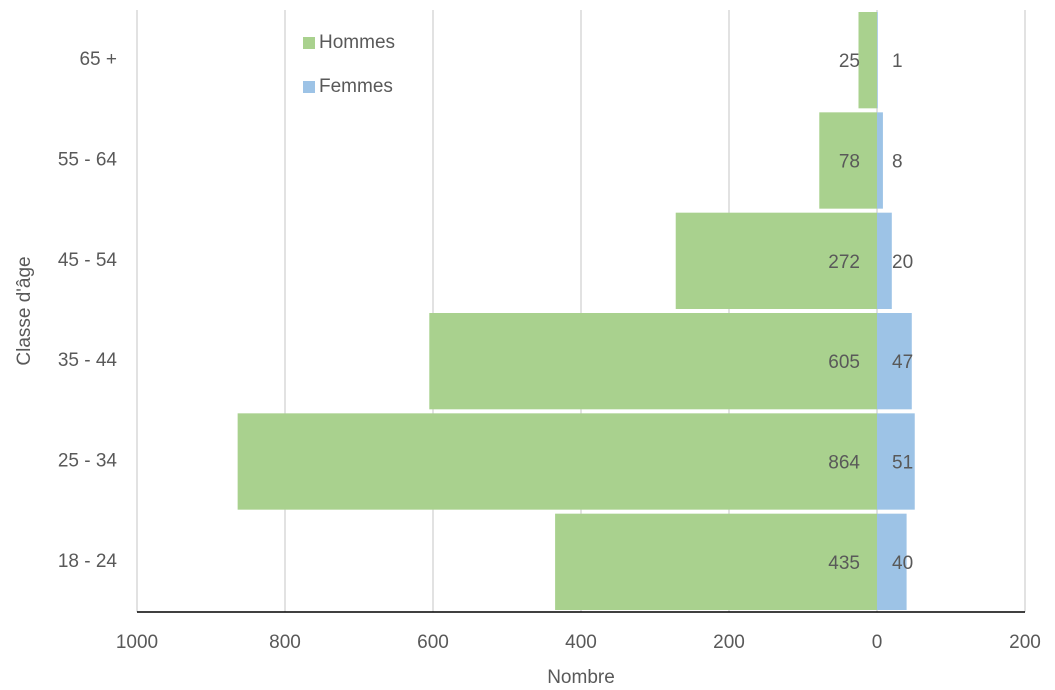  I want to click on data-label: 25, so click(849, 61).